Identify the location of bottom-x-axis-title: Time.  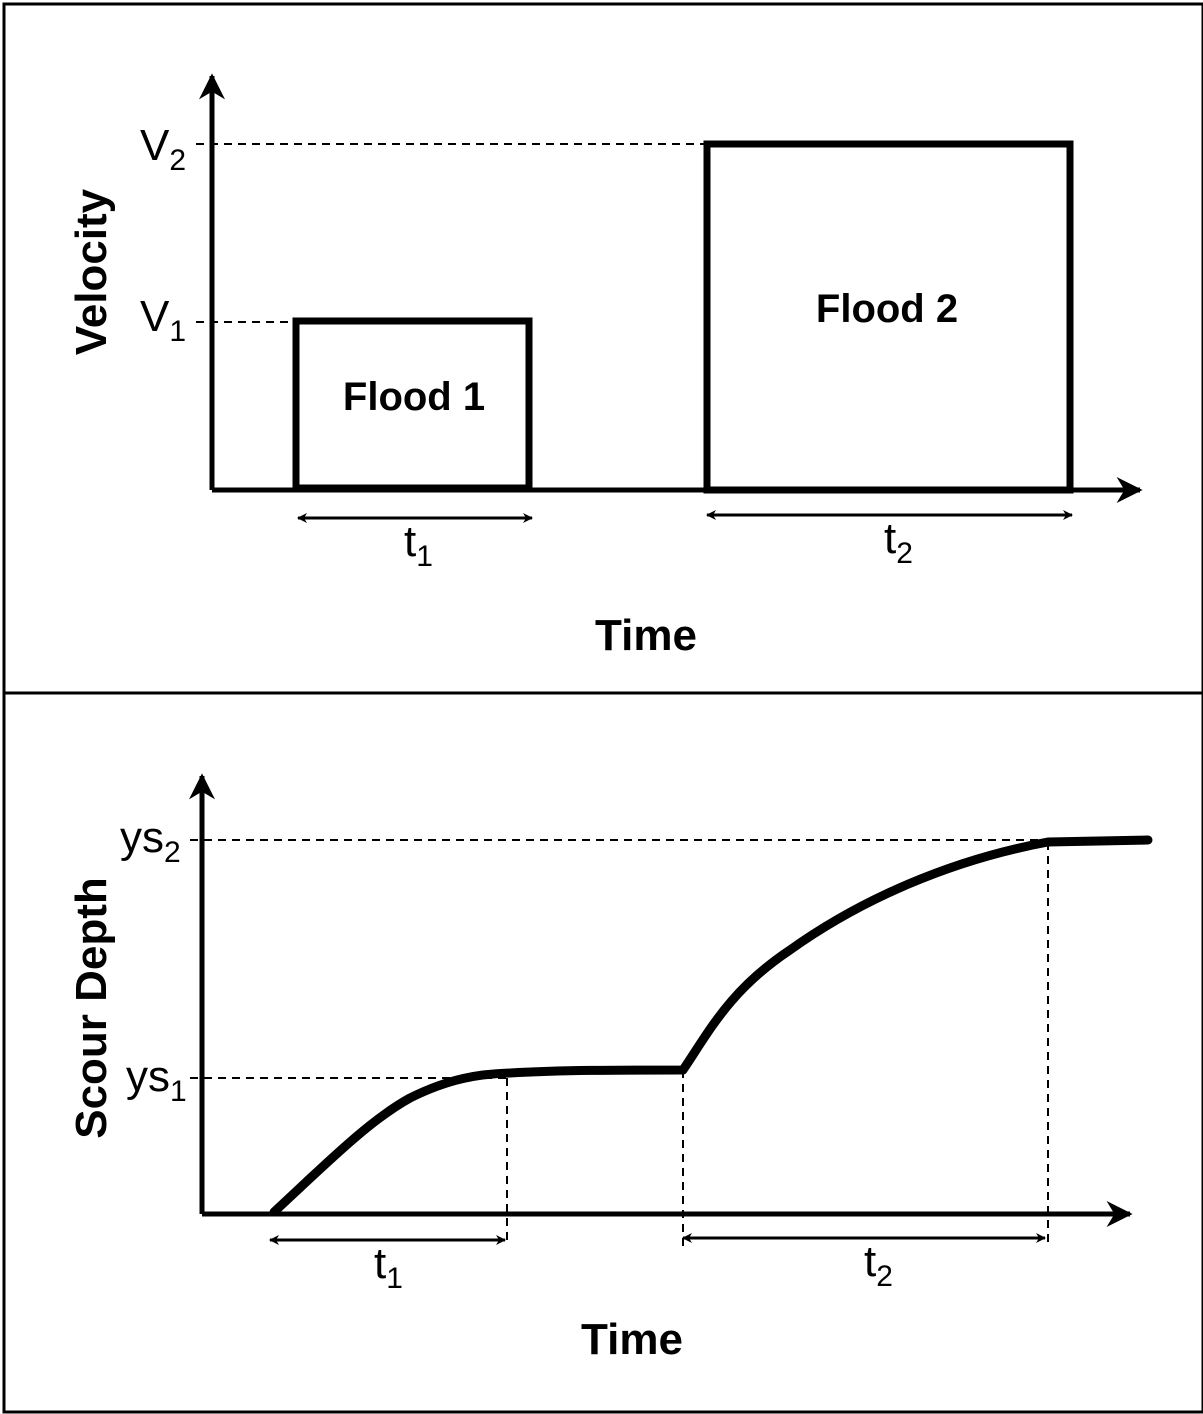
(632, 1339).